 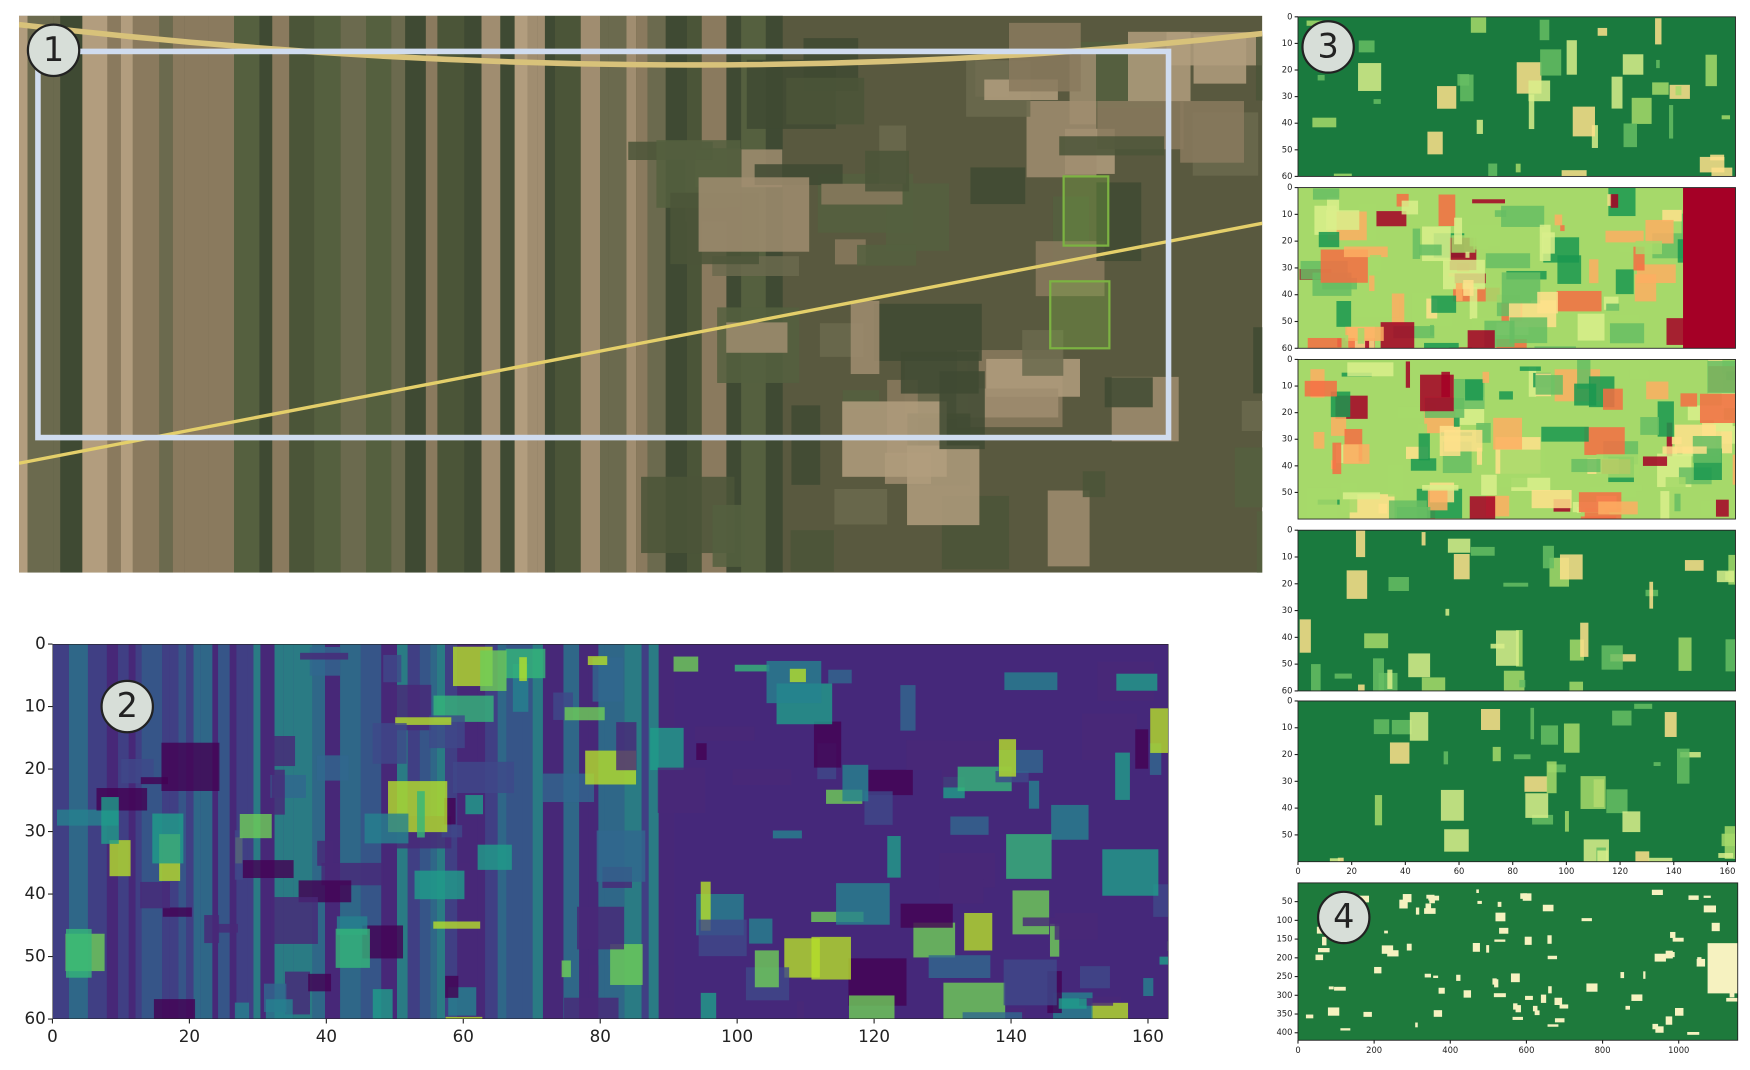 What do you see at coordinates (1287, 348) in the screenshot?
I see `y-tick-label: 60` at bounding box center [1287, 348].